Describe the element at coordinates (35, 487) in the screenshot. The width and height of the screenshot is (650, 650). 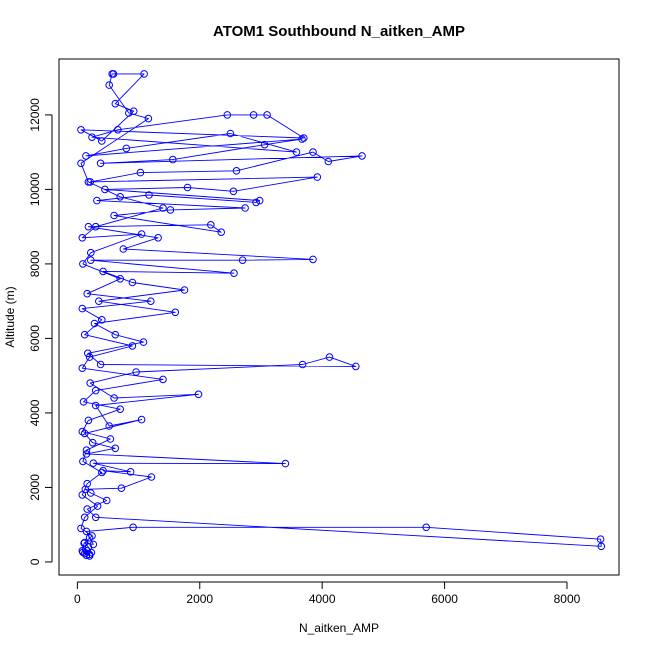
I see `y-tick-label: 2000` at that location.